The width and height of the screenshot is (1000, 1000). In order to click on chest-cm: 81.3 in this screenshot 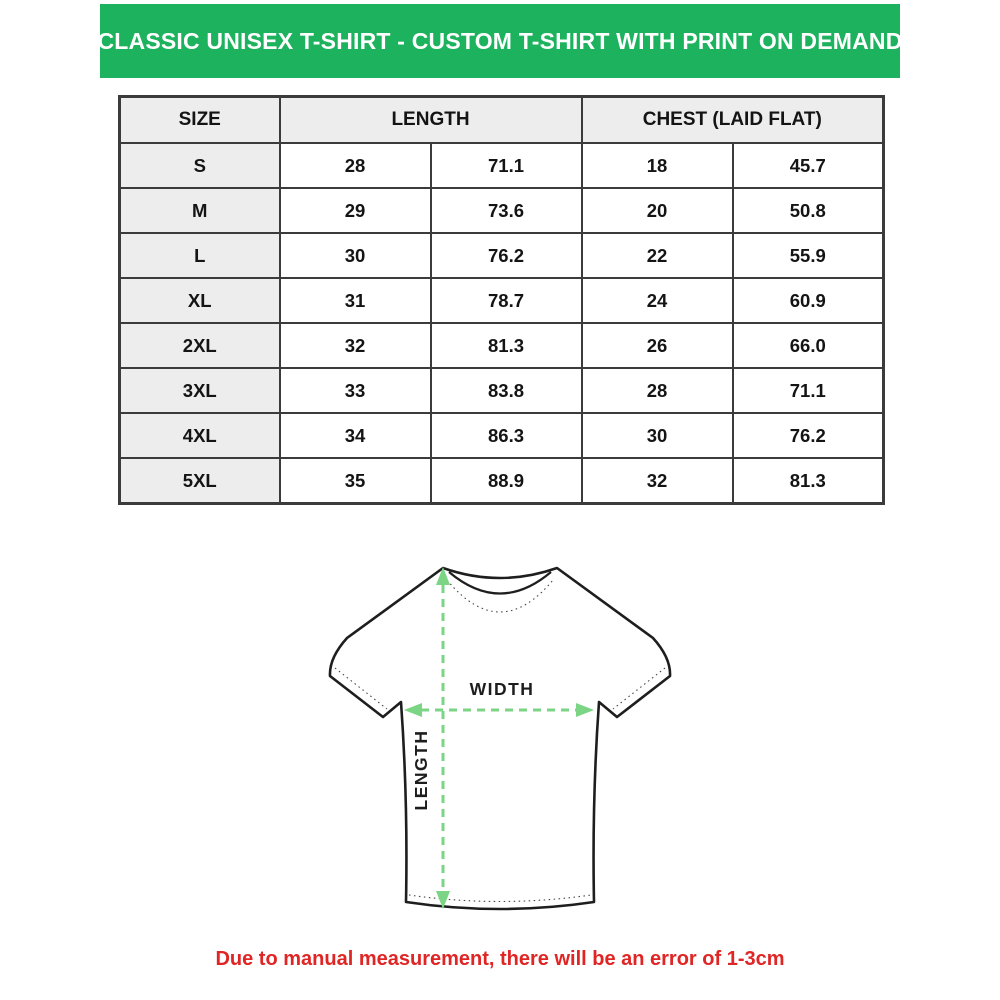, I will do `click(808, 481)`.